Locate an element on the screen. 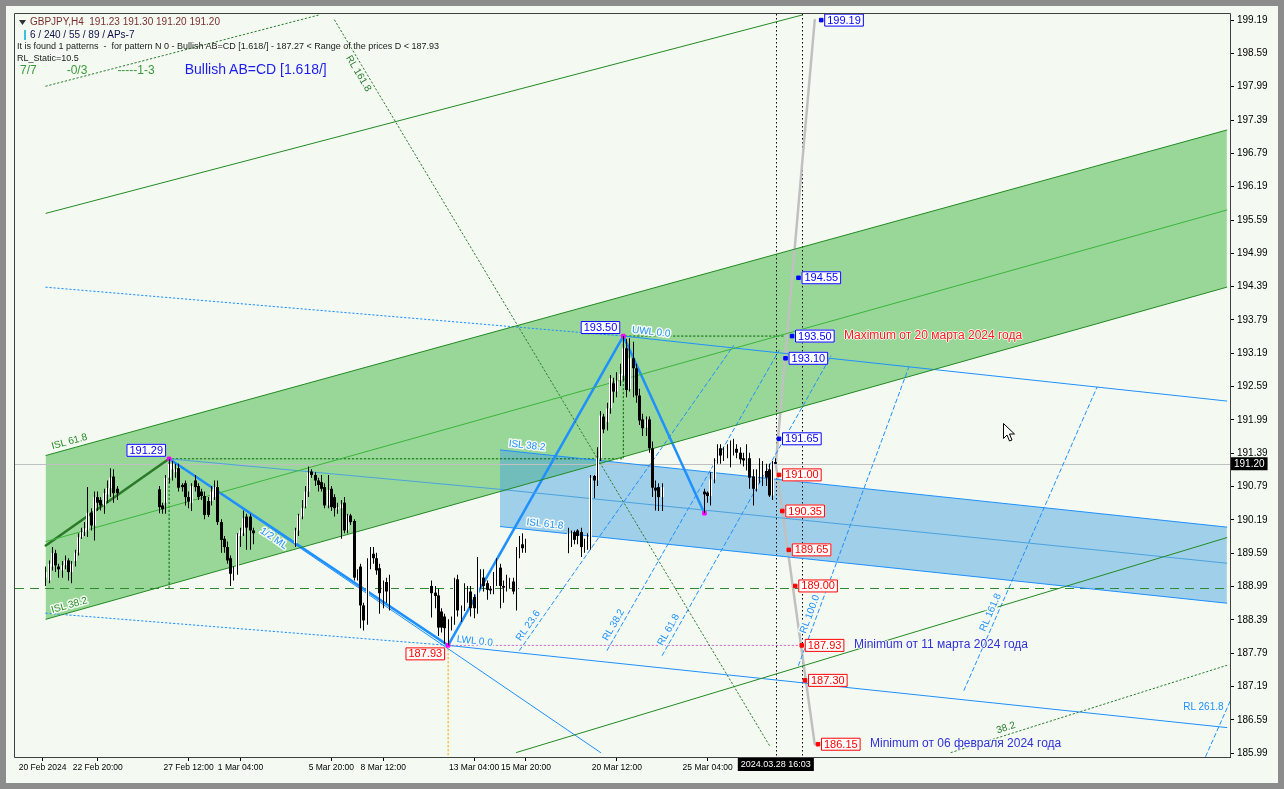  y-tick-label: 188.99 is located at coordinates (1253, 586).